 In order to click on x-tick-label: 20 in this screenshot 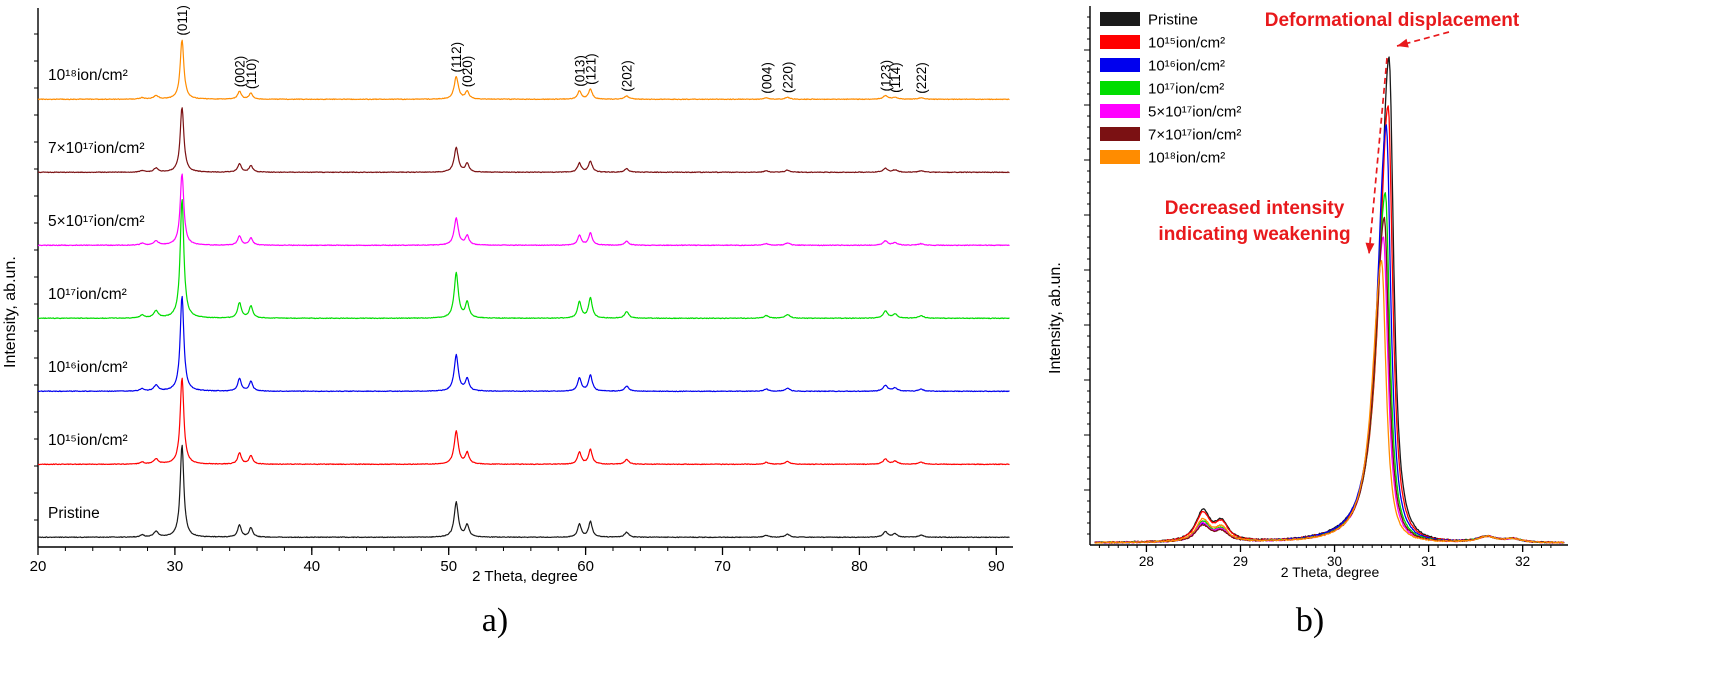, I will do `click(38, 566)`.